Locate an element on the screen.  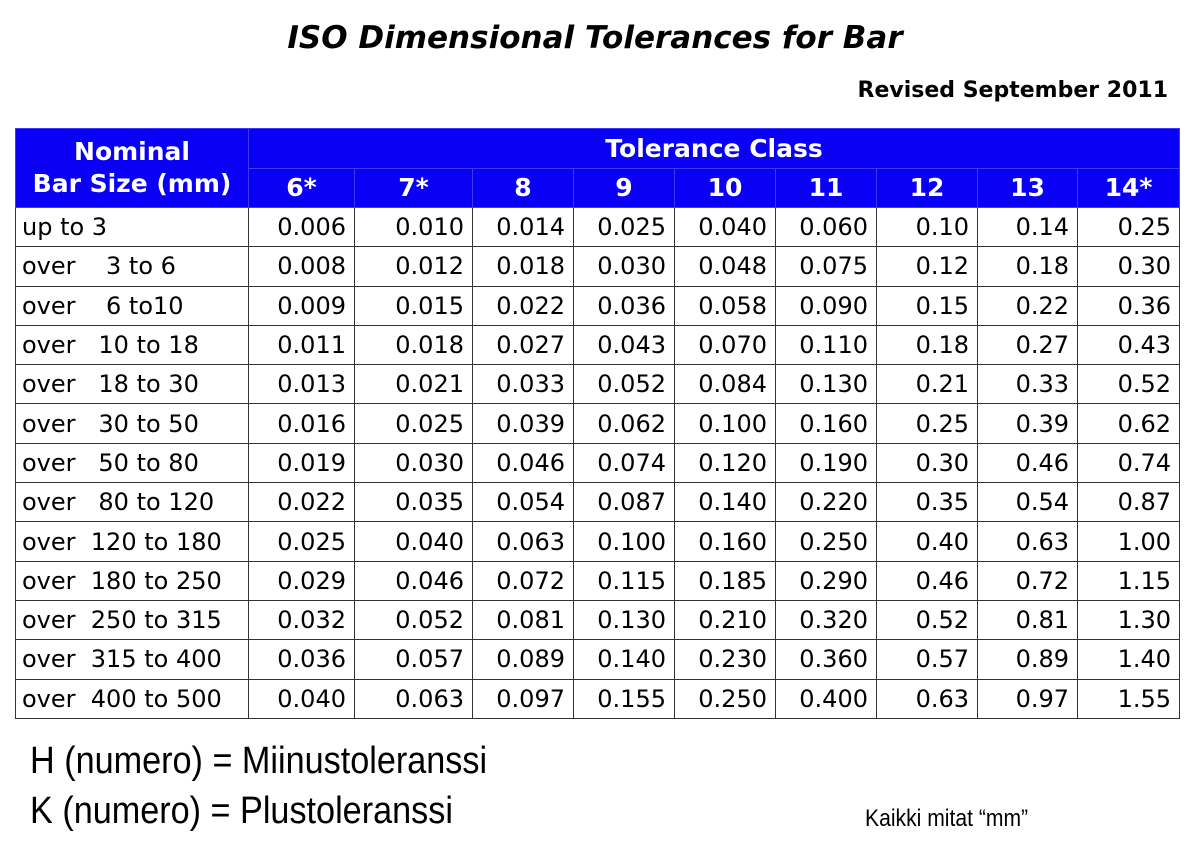
tolerance-cell: 0.30 is located at coordinates (1128, 266).